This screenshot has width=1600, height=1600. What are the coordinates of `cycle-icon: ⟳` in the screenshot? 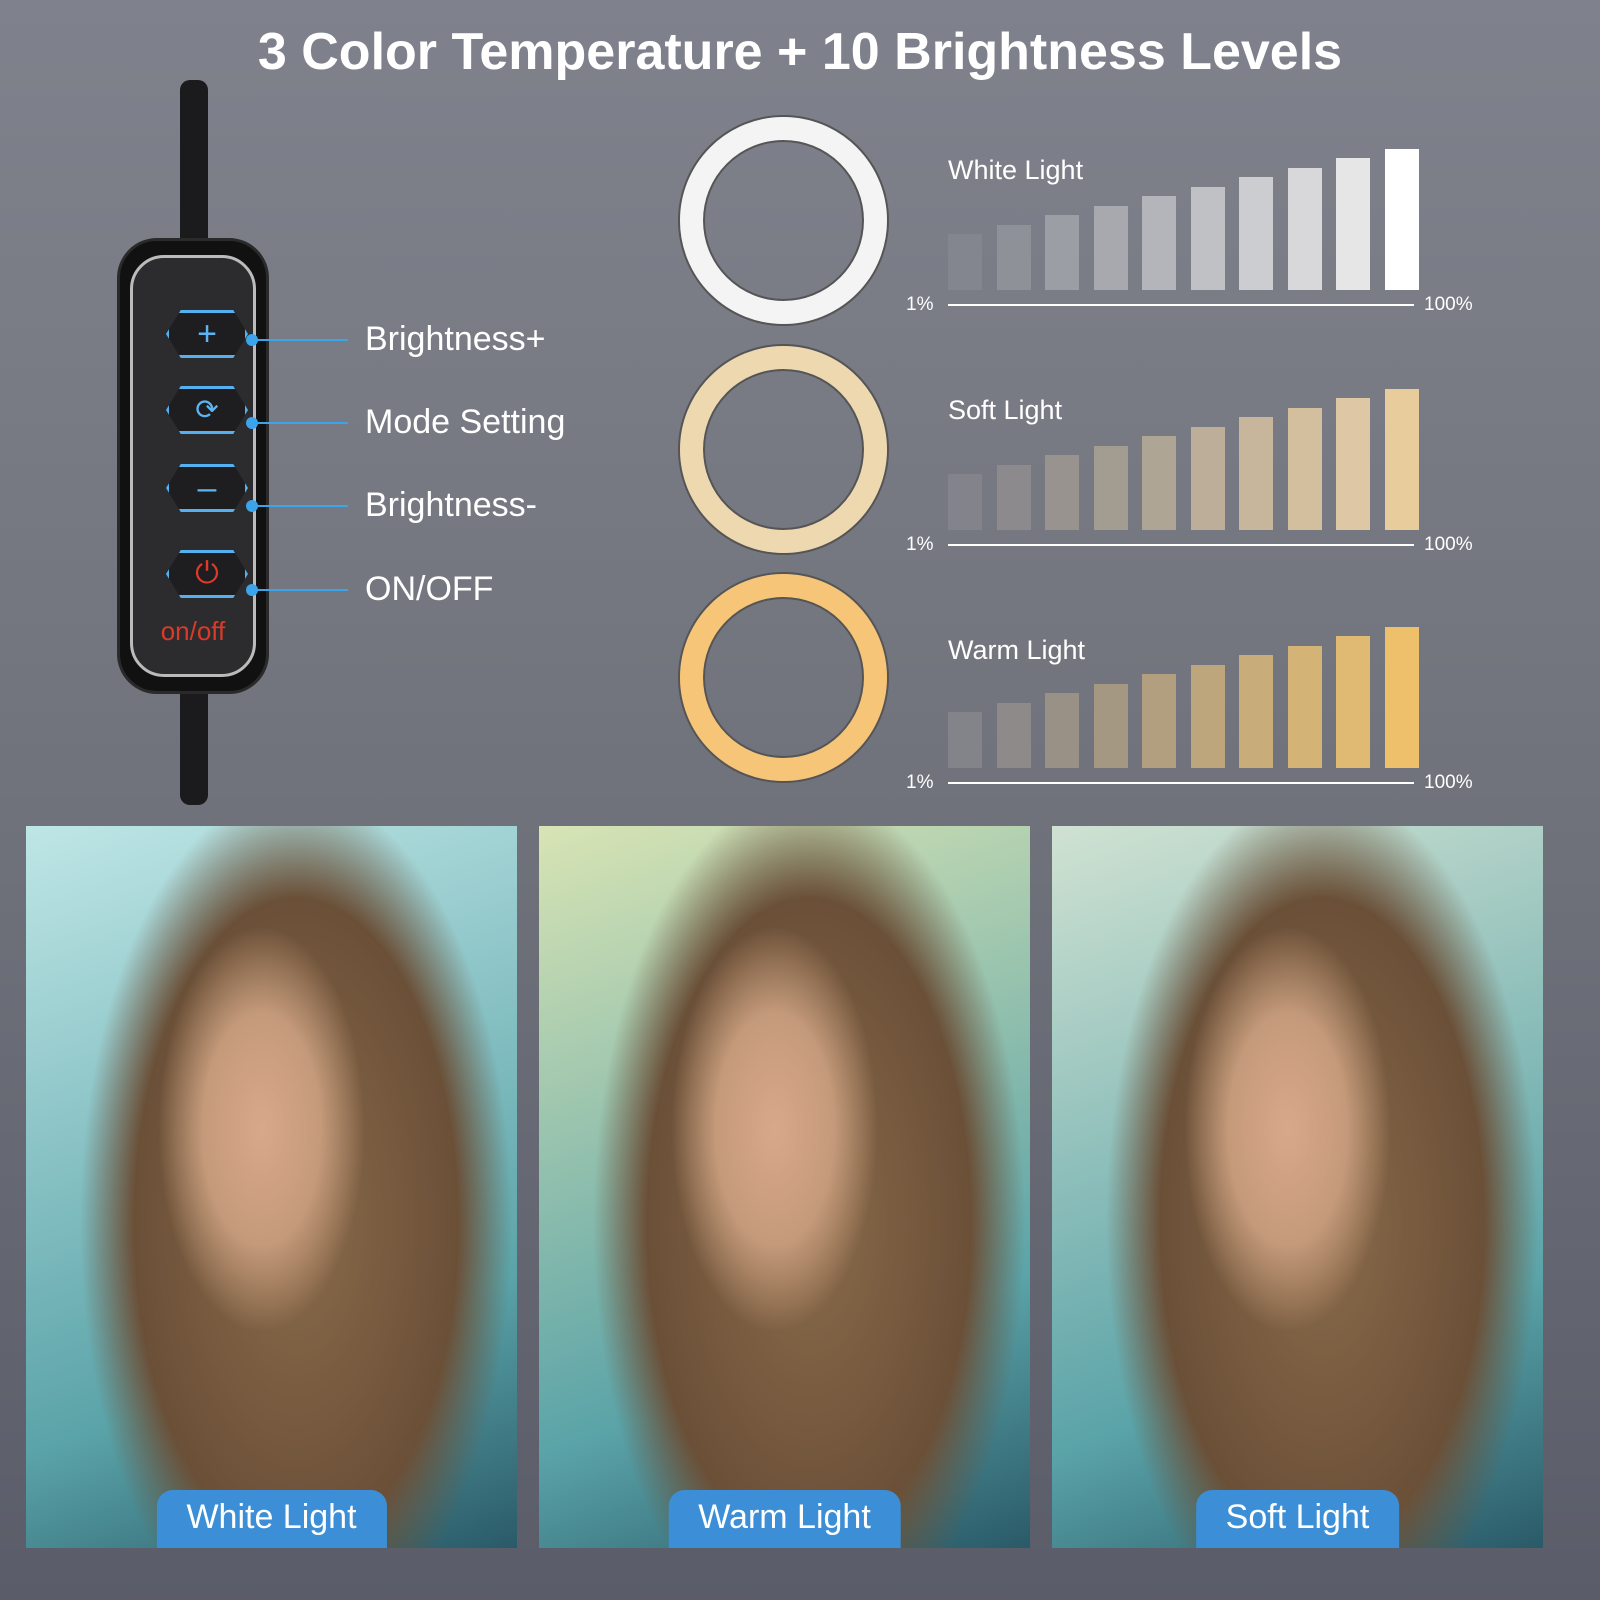 It's located at (207, 409).